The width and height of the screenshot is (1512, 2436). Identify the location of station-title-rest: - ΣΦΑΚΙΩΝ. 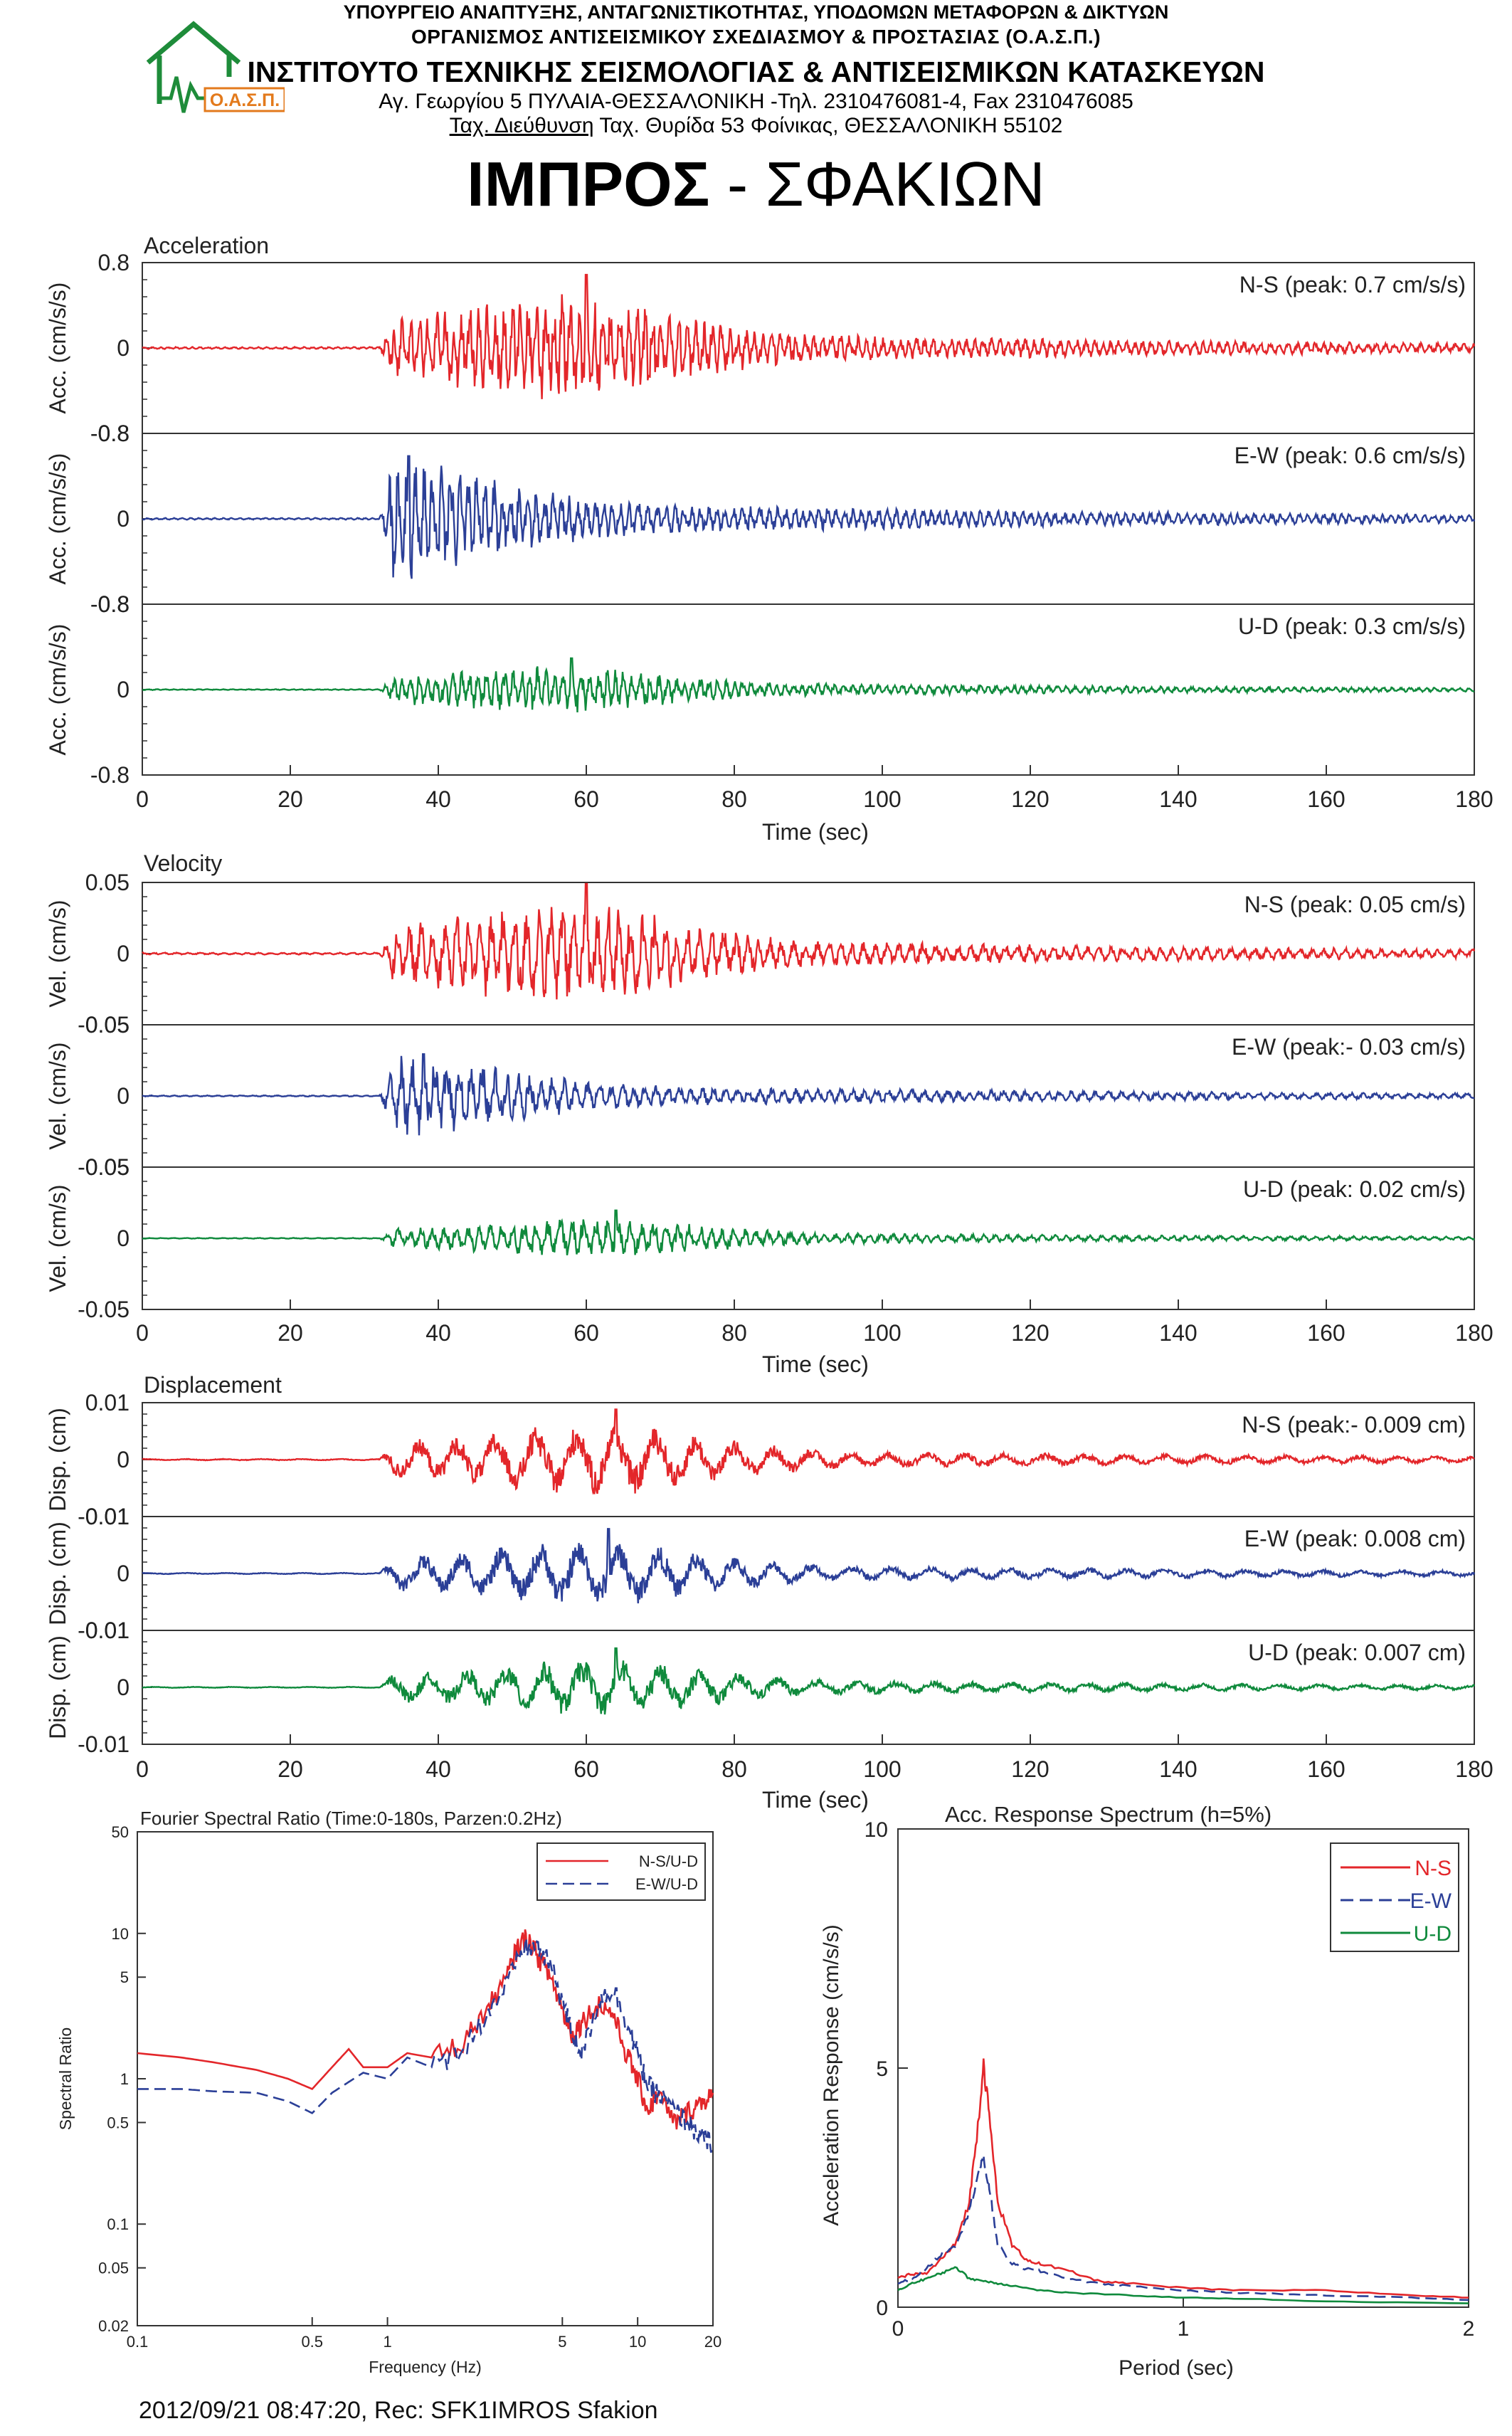
(877, 184).